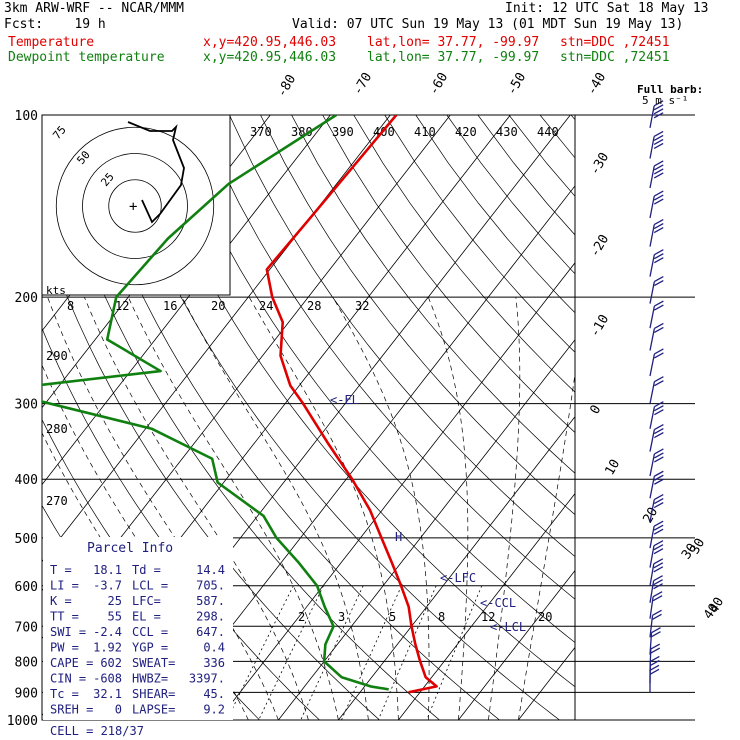 This screenshot has width=740, height=740. Describe the element at coordinates (508, 627) in the screenshot. I see `parcel-marker-label: <-LCL` at that location.